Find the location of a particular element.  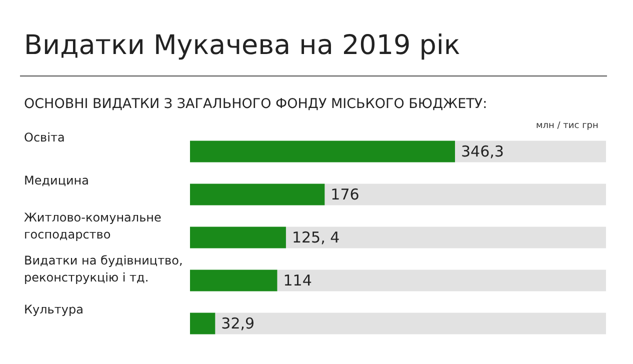

data-label: 125, 4 is located at coordinates (316, 237).